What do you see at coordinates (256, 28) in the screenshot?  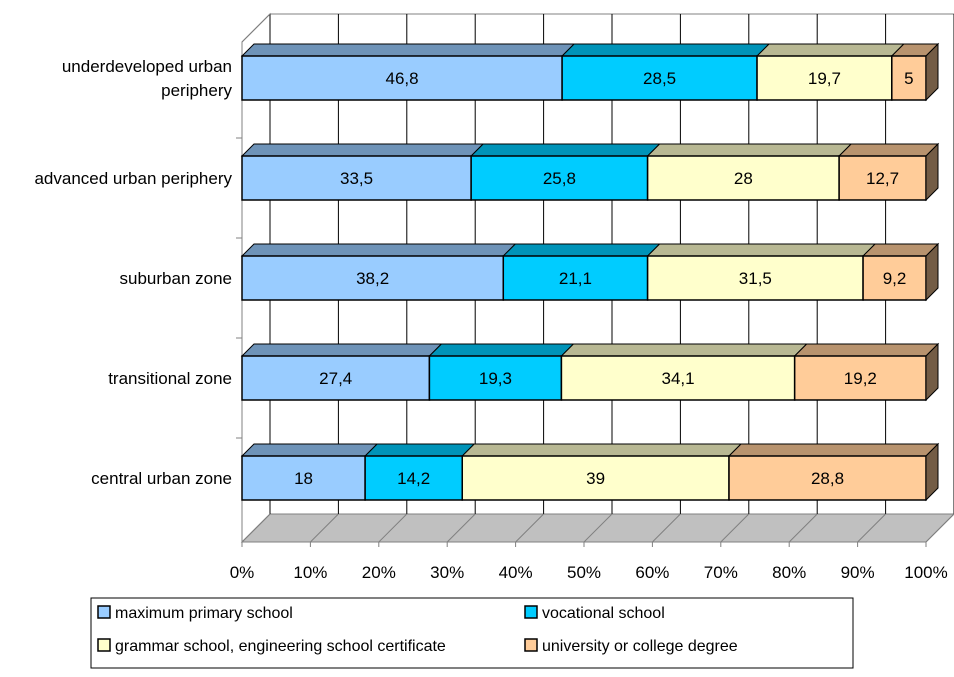 I see `y-axis-top-edge` at bounding box center [256, 28].